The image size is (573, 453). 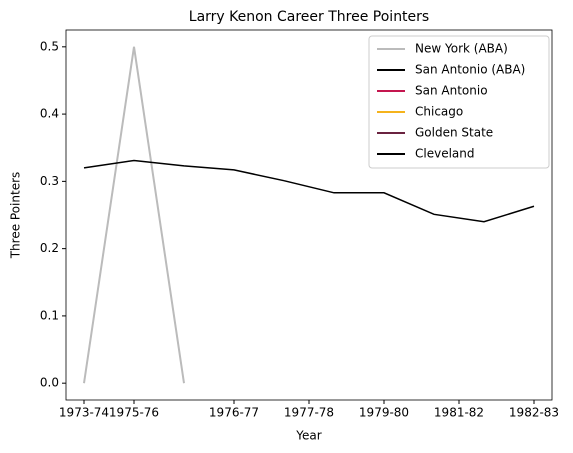 What do you see at coordinates (461, 49) in the screenshot?
I see `legend-label: New York (ABA)` at bounding box center [461, 49].